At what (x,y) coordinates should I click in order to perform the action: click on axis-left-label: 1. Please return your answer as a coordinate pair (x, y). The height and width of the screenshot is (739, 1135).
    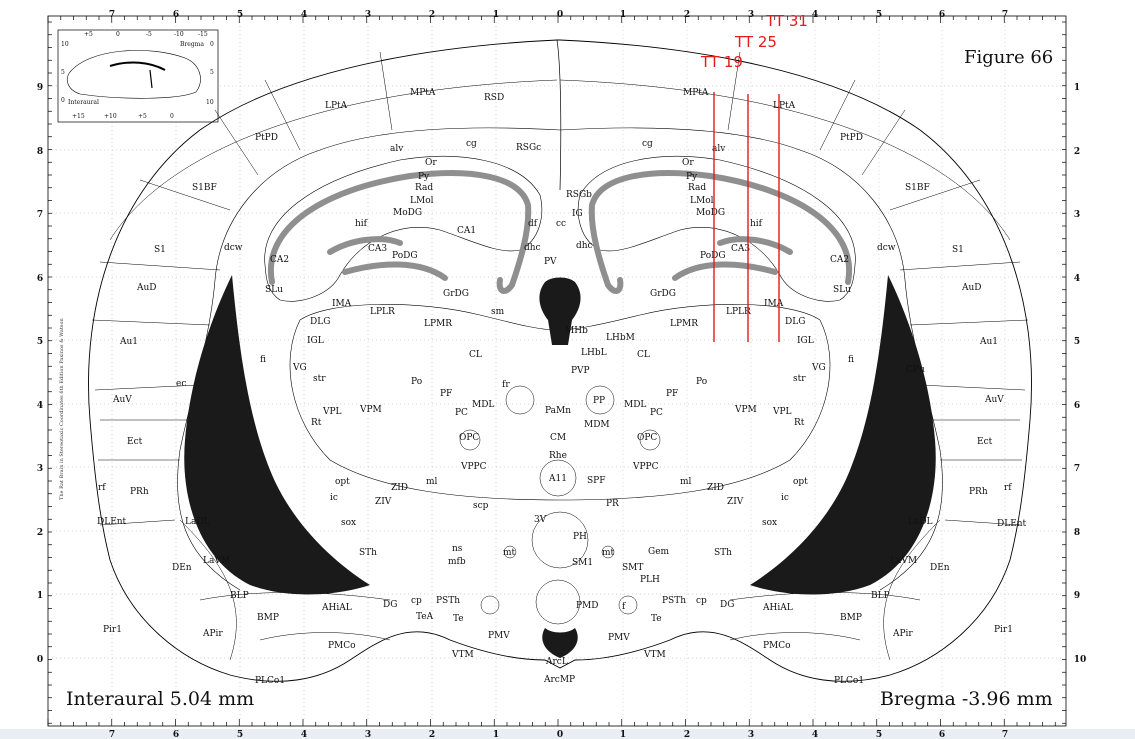
    Looking at the image, I should click on (40, 596).